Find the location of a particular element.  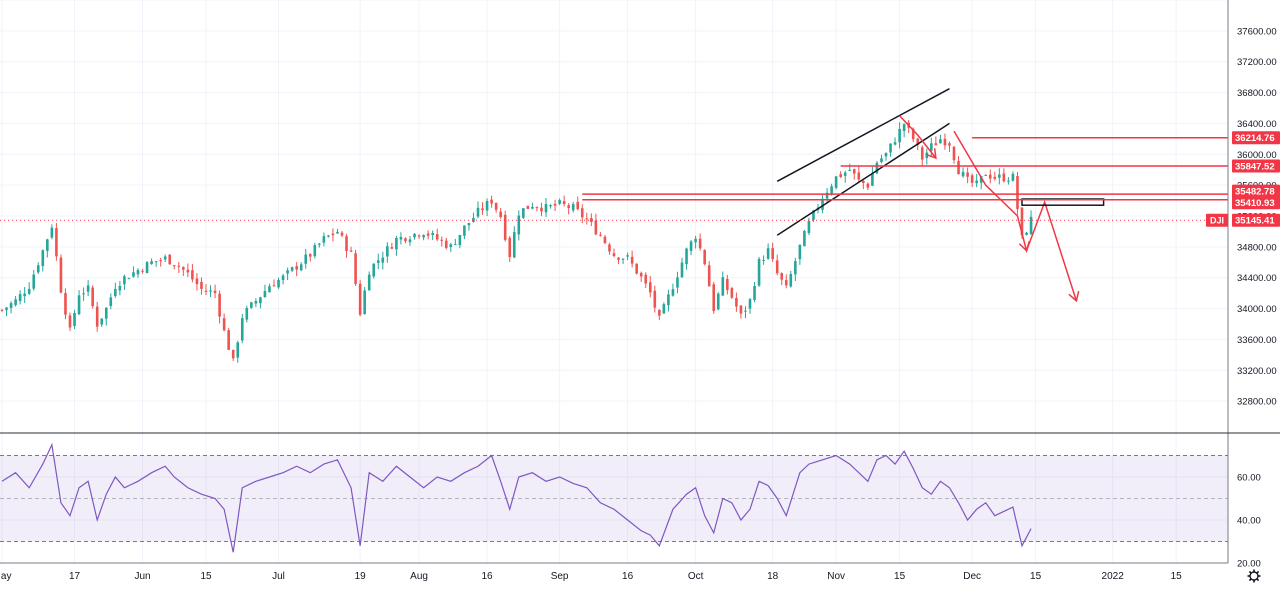

settings-gear-tooth is located at coordinates (1258, 572).